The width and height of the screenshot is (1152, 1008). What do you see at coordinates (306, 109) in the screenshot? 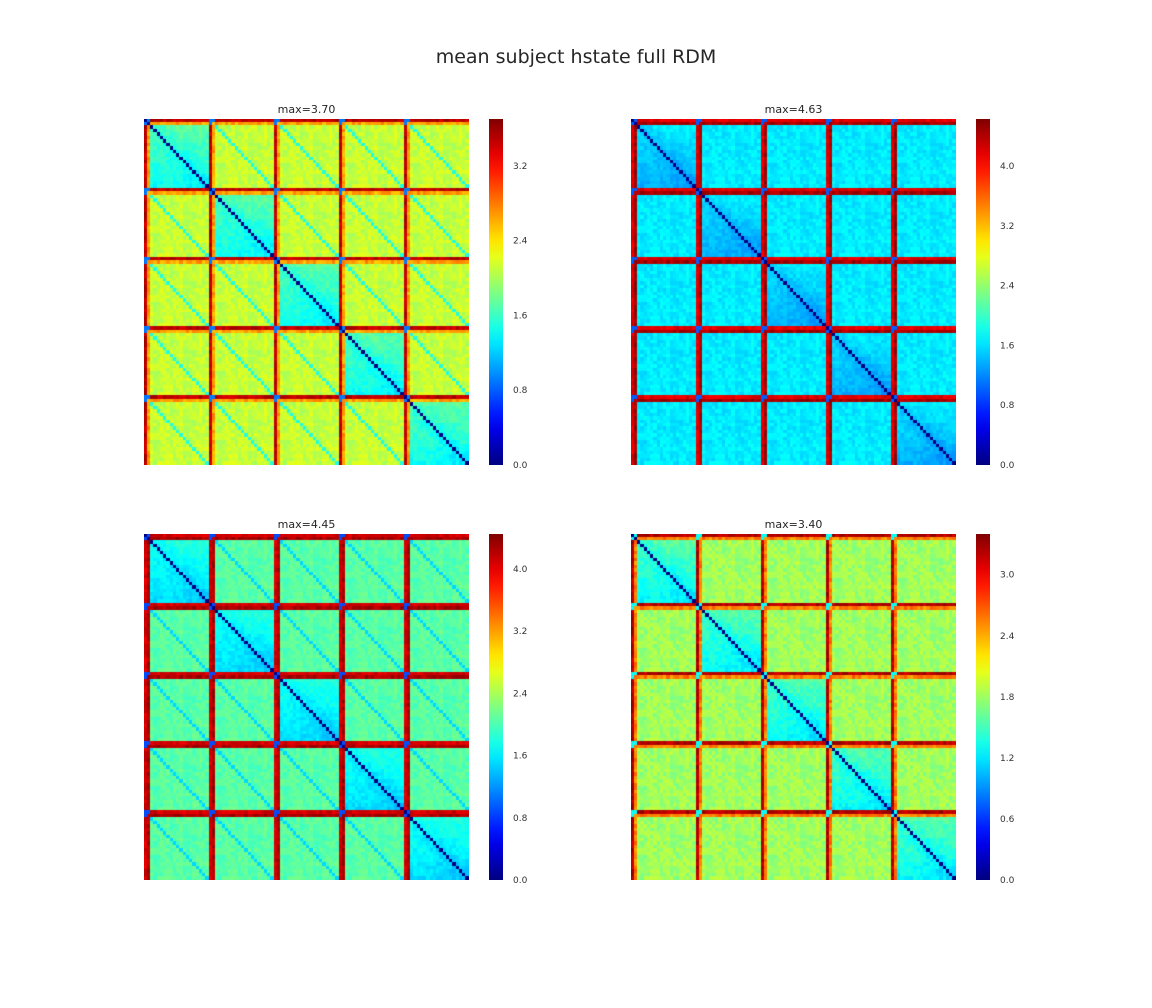
I see `panel-title: max=3.70` at bounding box center [306, 109].